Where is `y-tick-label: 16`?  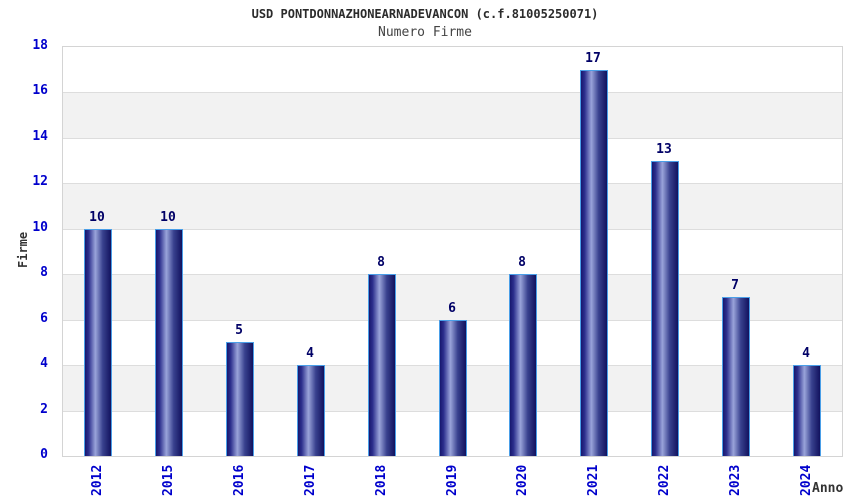 y-tick-label: 16 is located at coordinates (40, 91).